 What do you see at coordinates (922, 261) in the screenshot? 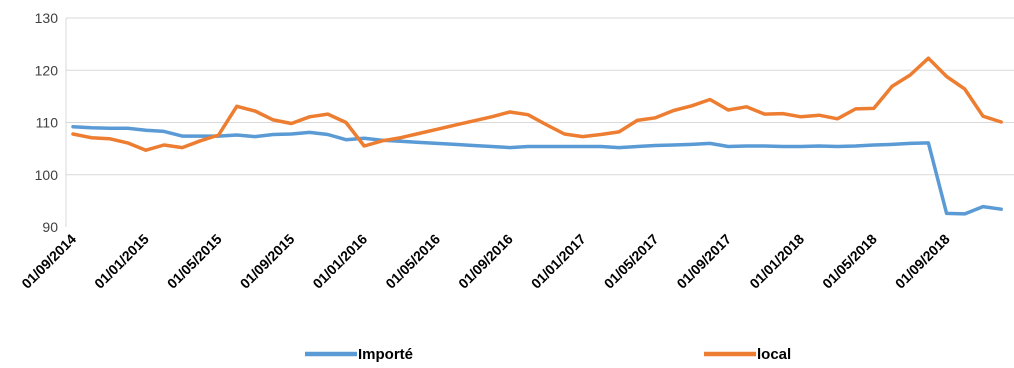
I see `x-tick-label: 01/09/2018` at bounding box center [922, 261].